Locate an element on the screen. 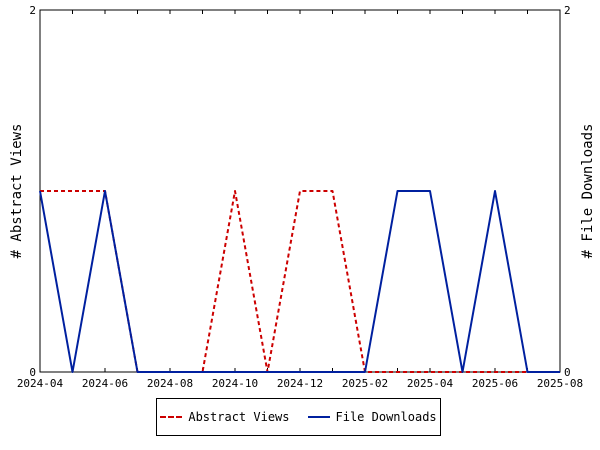  x-tick-label: 2024-10 is located at coordinates (235, 383).